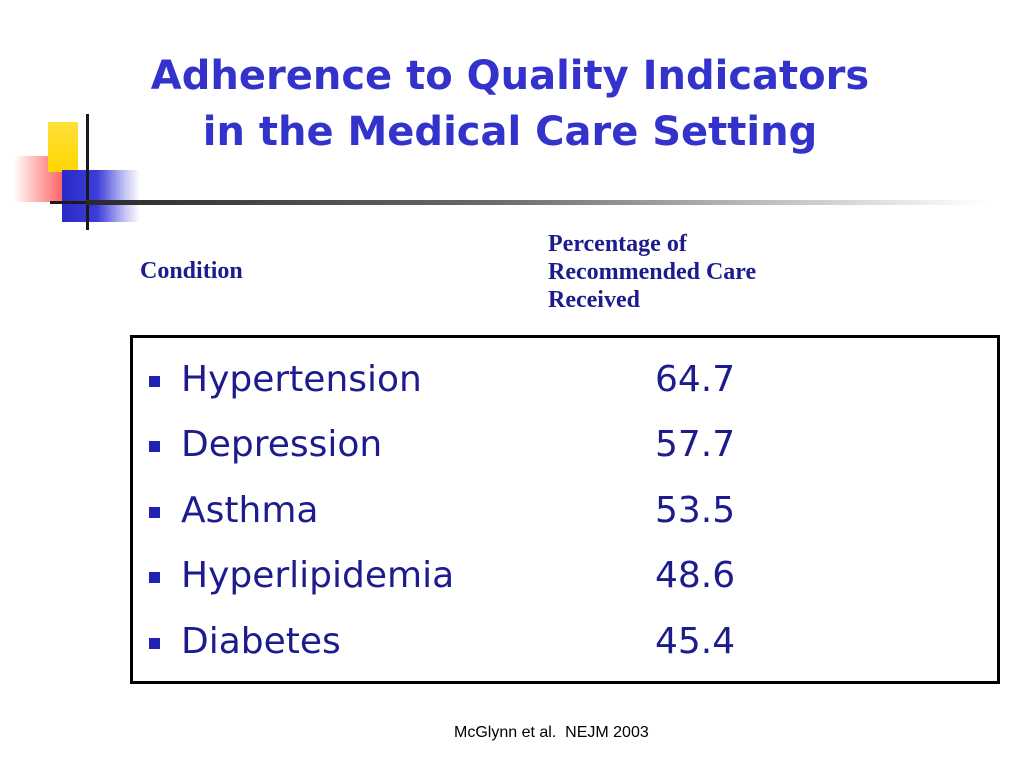 The height and width of the screenshot is (768, 1024). What do you see at coordinates (536, 202) in the screenshot?
I see `title-underline-rule` at bounding box center [536, 202].